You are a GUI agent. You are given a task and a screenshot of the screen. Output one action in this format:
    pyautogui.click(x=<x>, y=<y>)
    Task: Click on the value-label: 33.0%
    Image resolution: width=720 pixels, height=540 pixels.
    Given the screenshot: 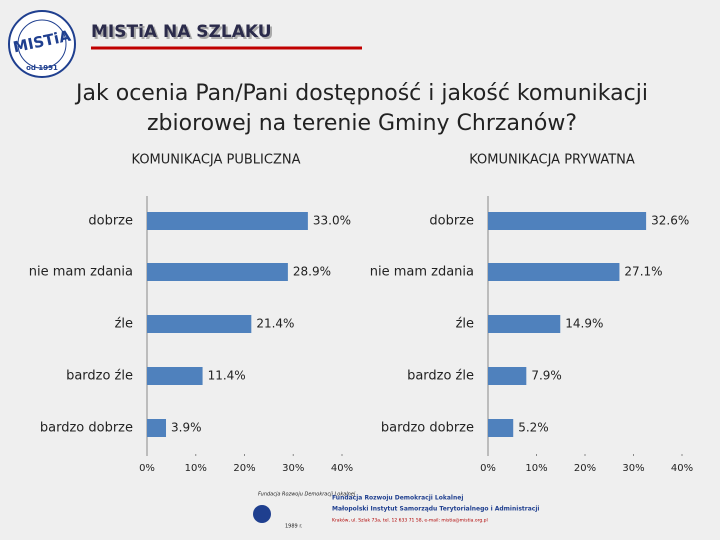 What is the action you would take?
    pyautogui.click(x=332, y=221)
    